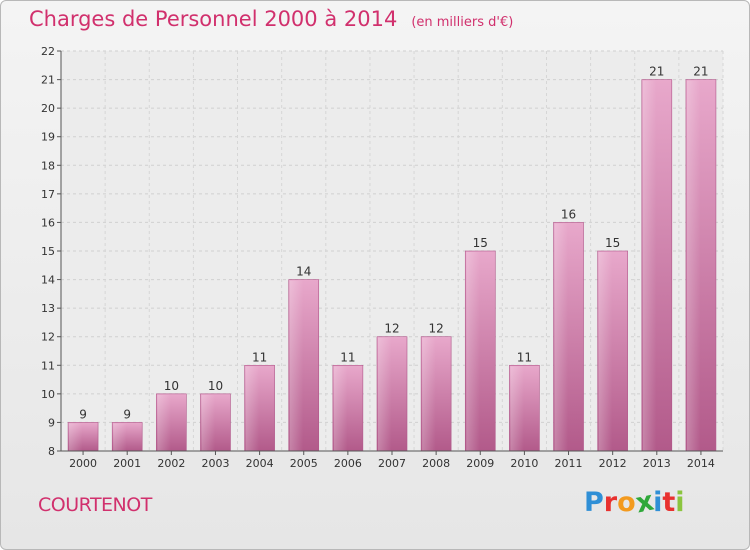 The height and width of the screenshot is (550, 750). Describe the element at coordinates (51, 451) in the screenshot. I see `y-tick-label: 8` at that location.